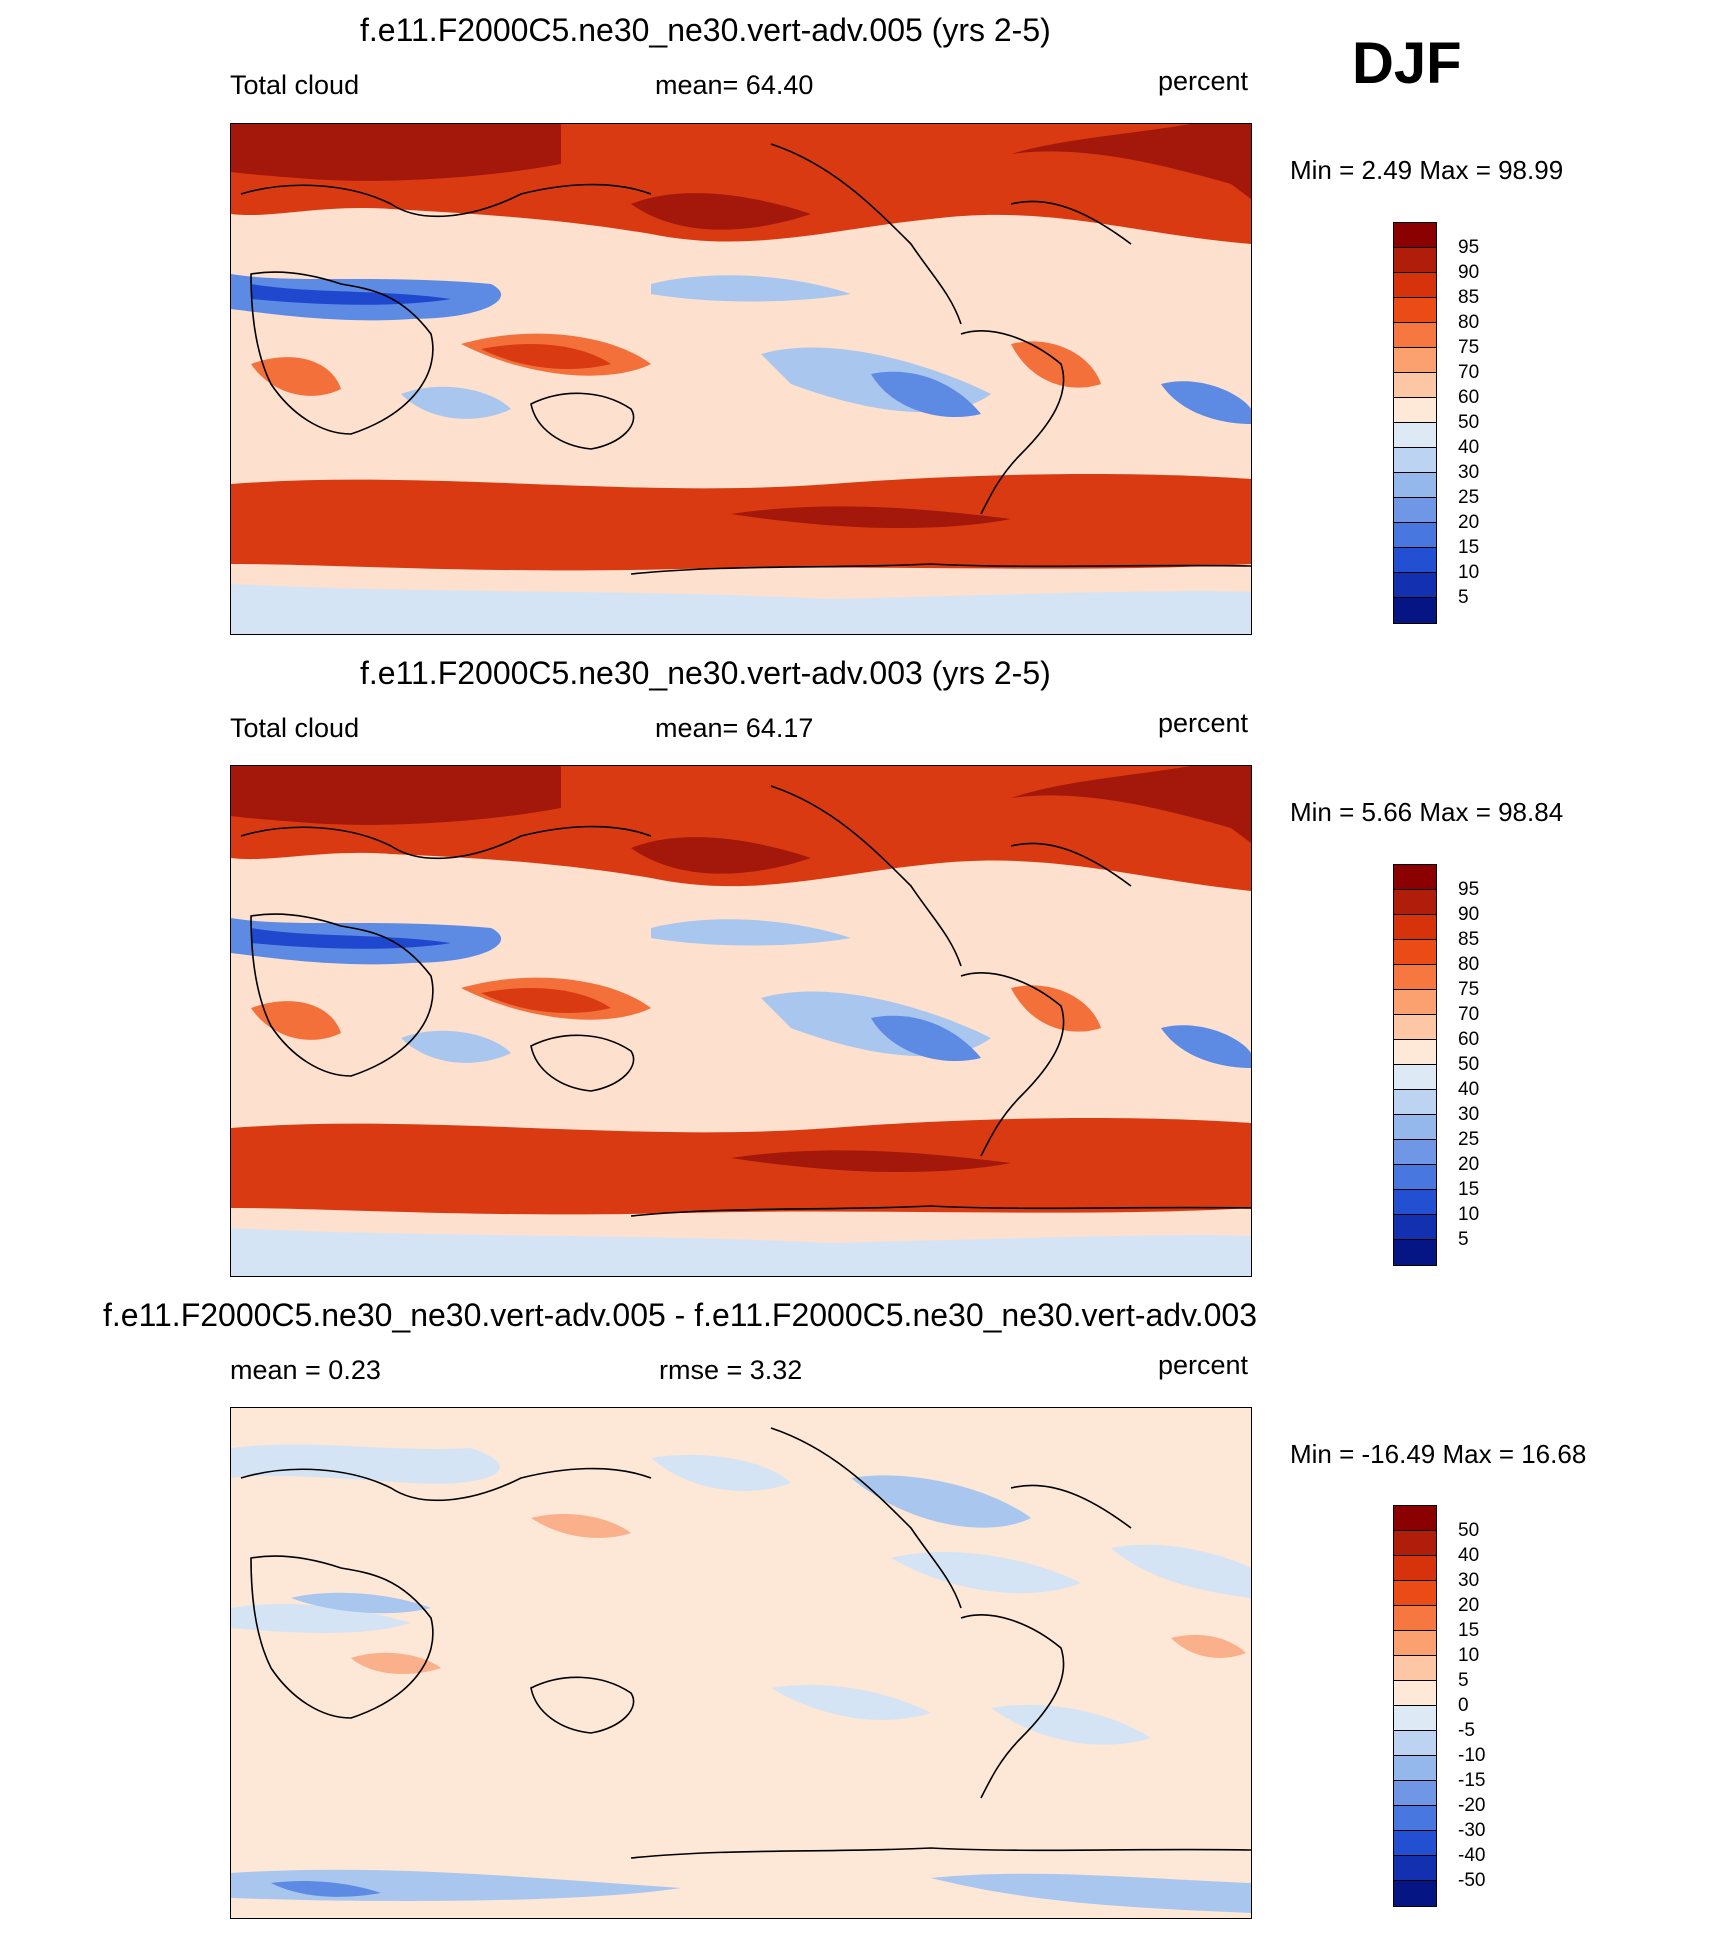 Image resolution: width=1710 pixels, height=1947 pixels. I want to click on panel-1-colorbar, so click(1415, 423).